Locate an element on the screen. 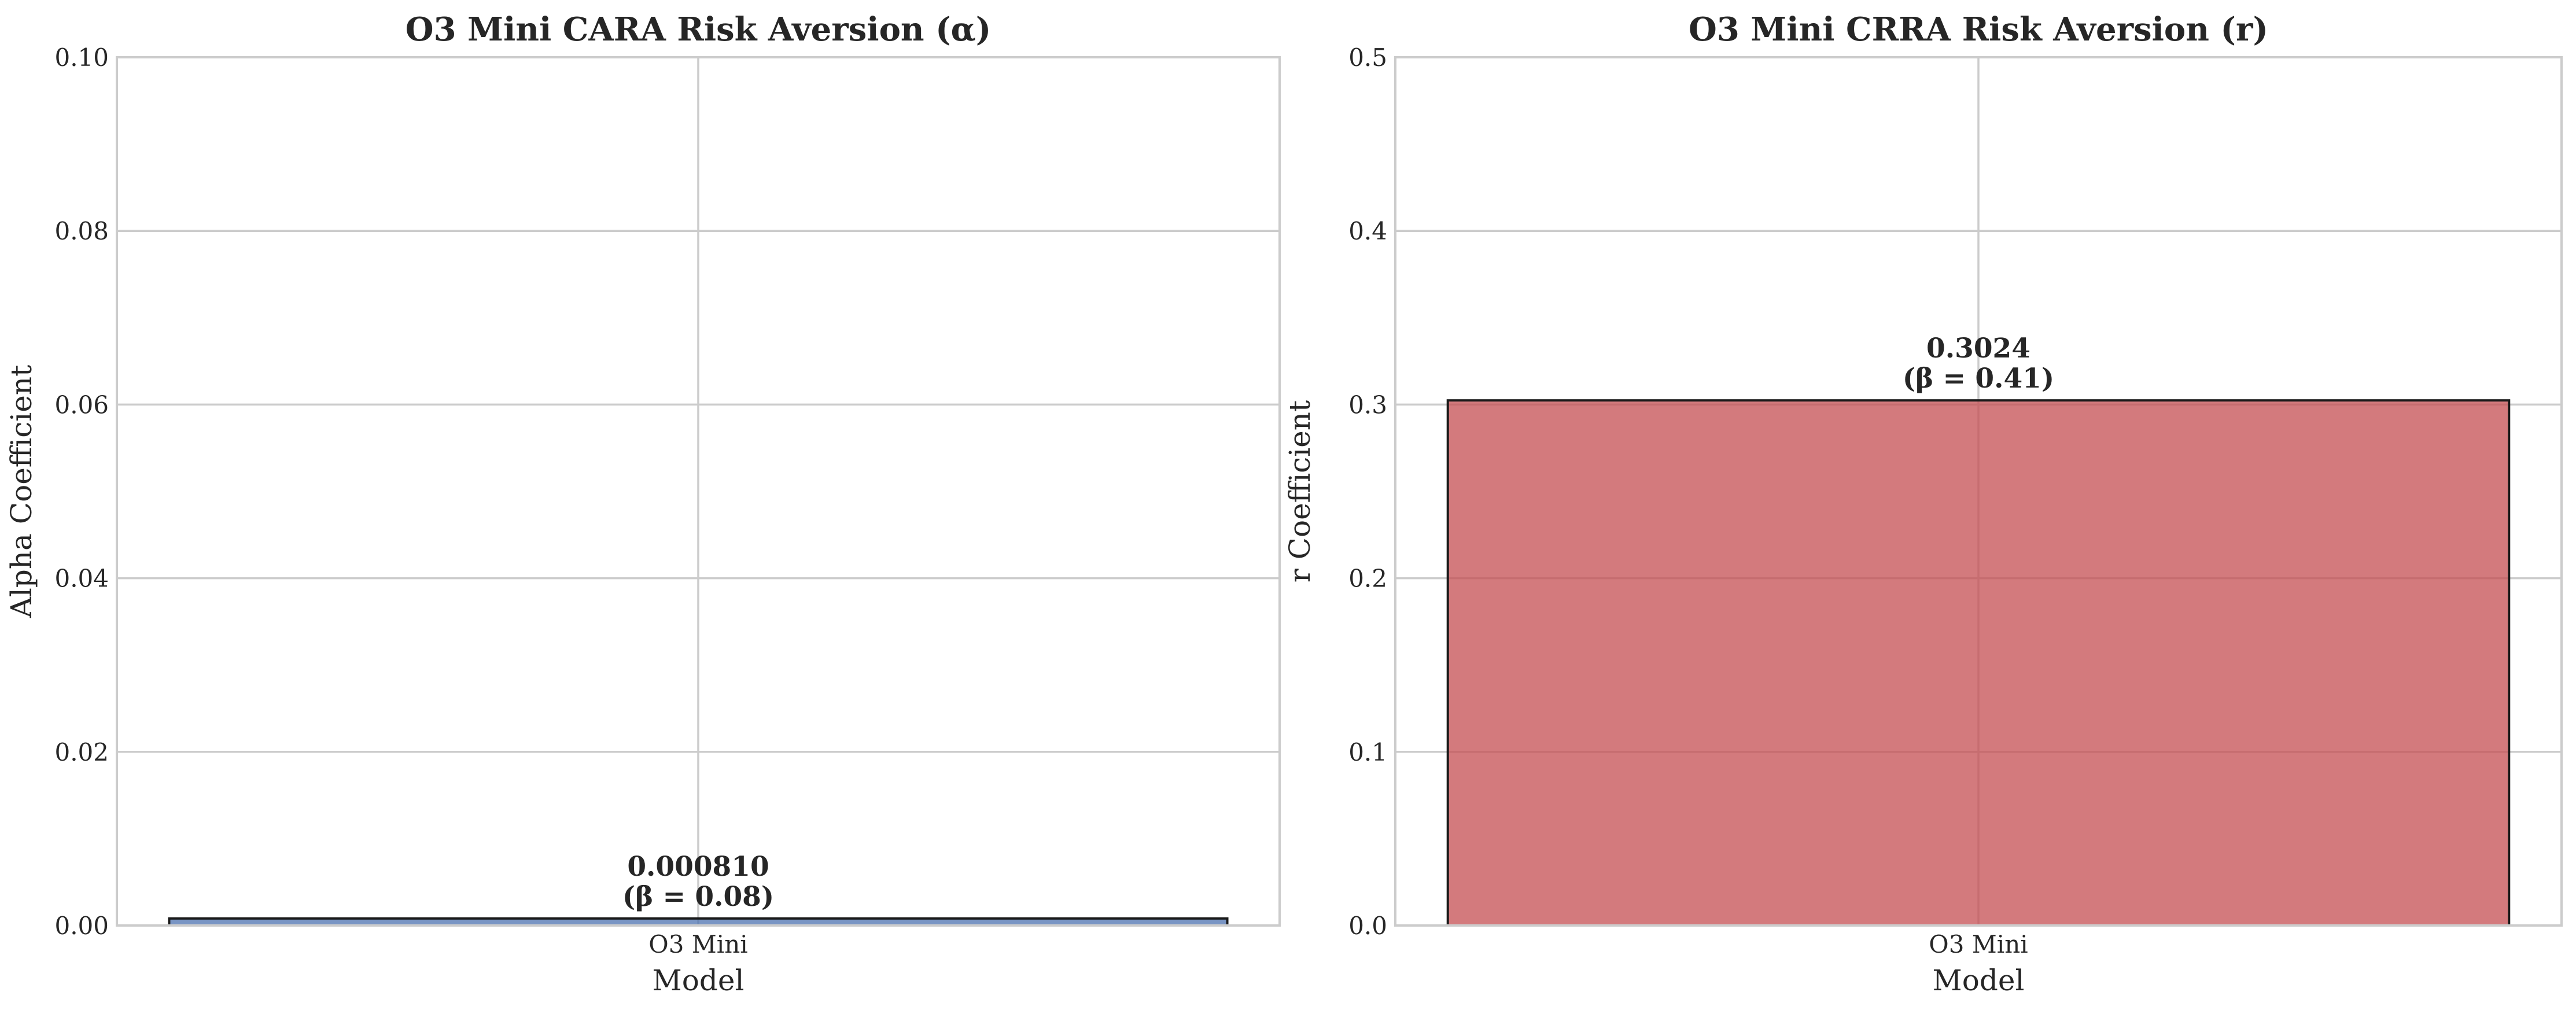 The image size is (2576, 1014). y-tick-label: 0.06 is located at coordinates (81, 404).